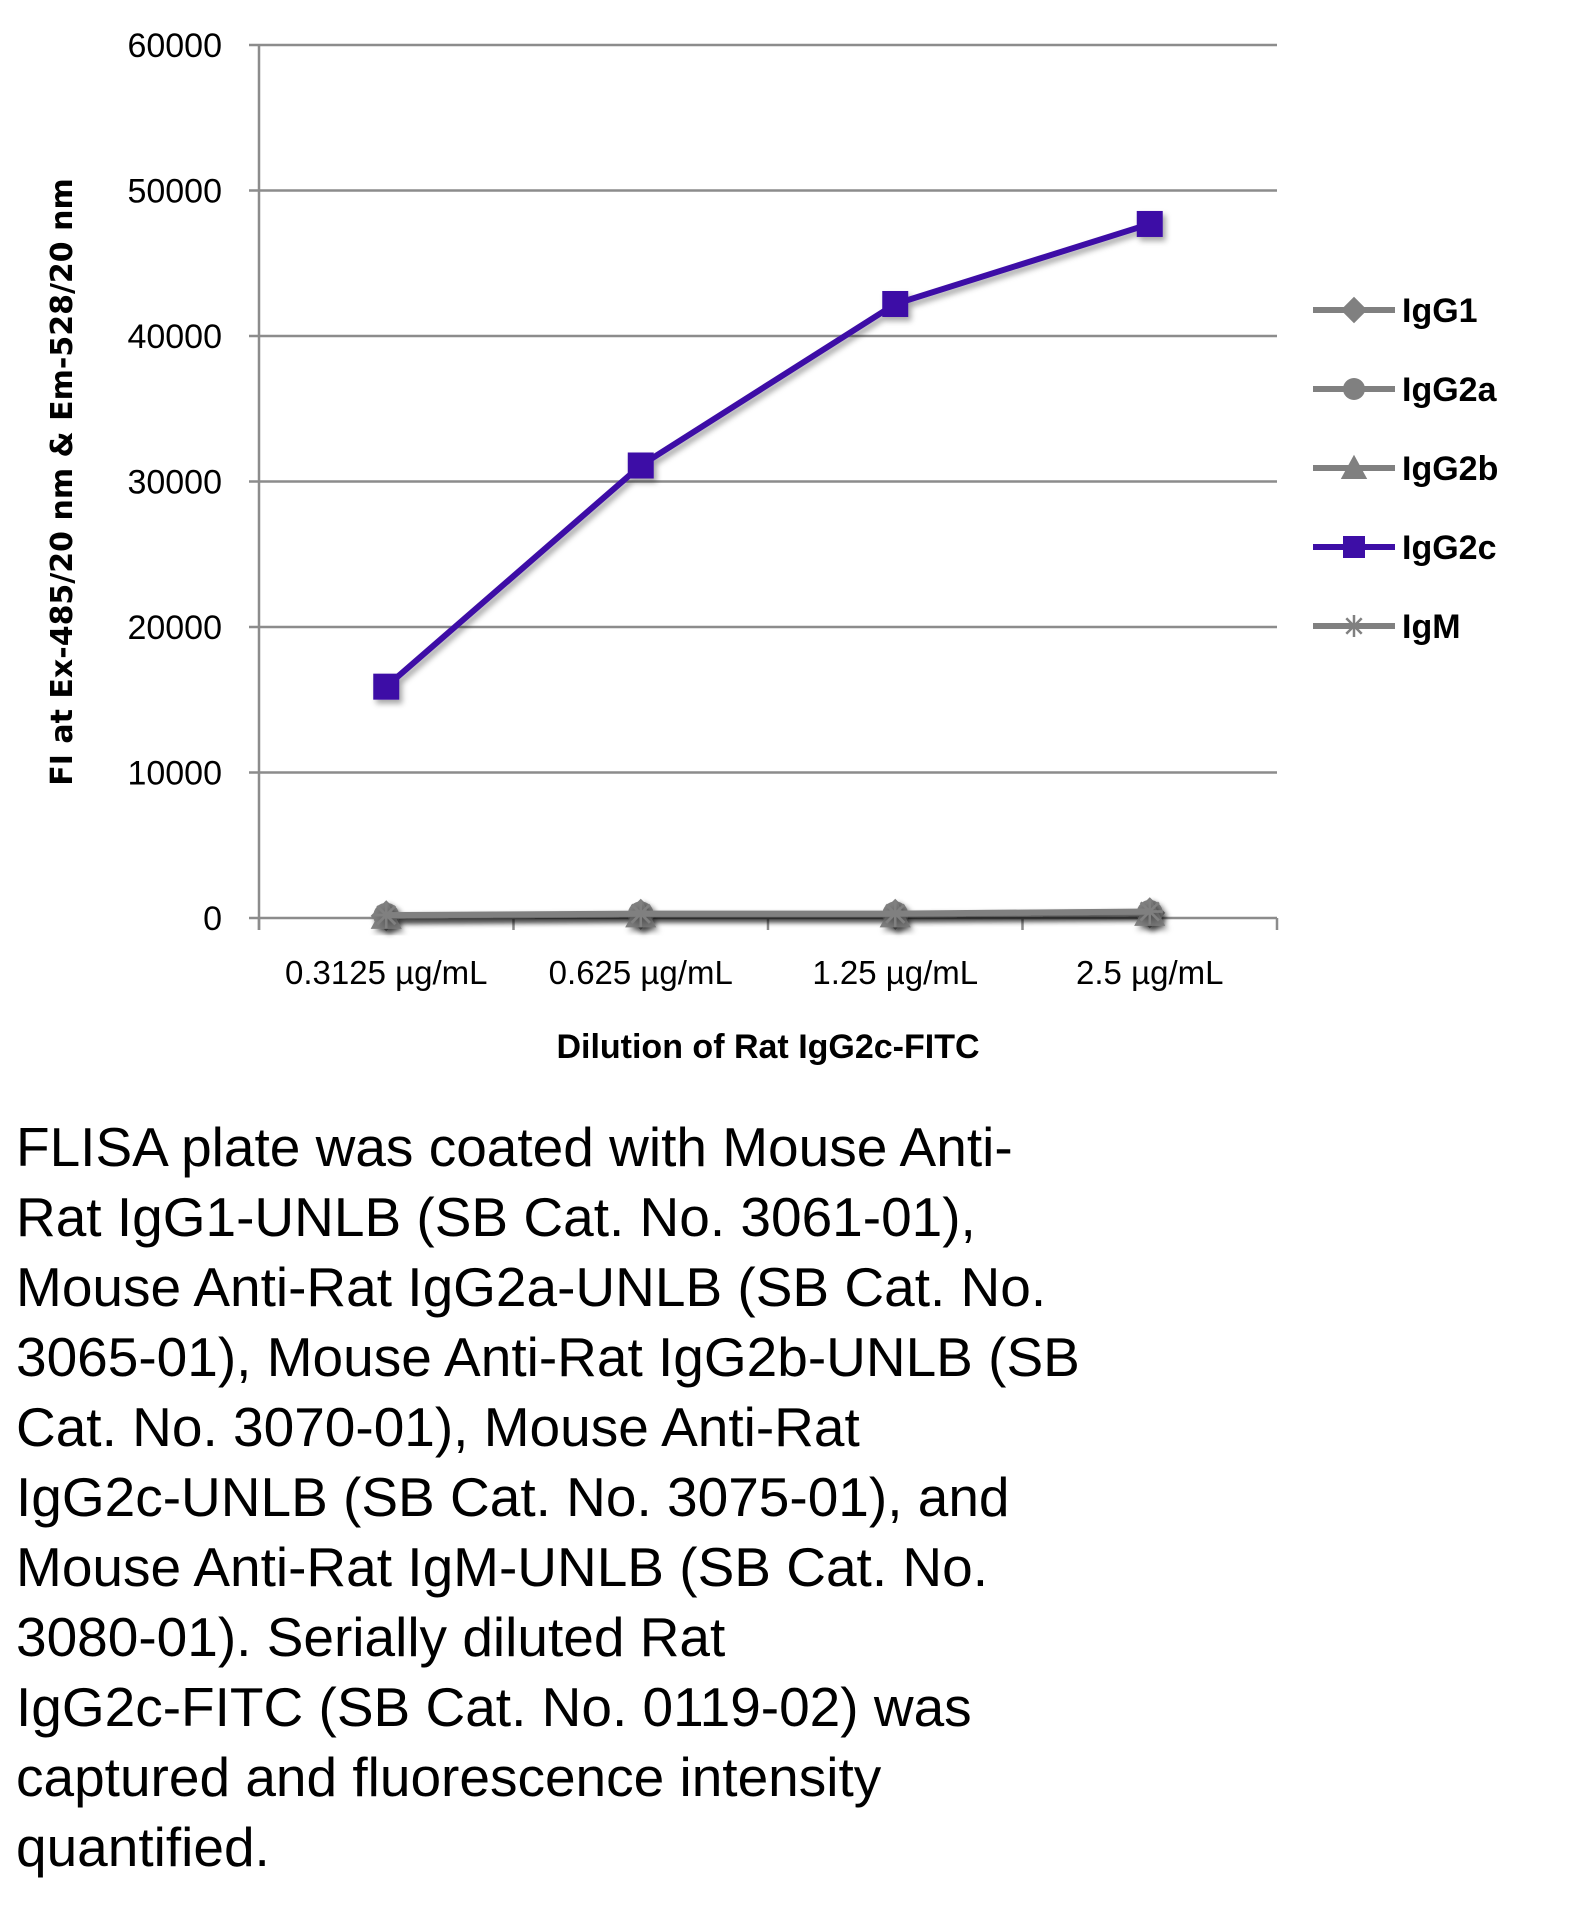  I want to click on caption-line: 3065-01), Mouse Anti-Rat IgG2b-UNLB (SB, so click(548, 1357).